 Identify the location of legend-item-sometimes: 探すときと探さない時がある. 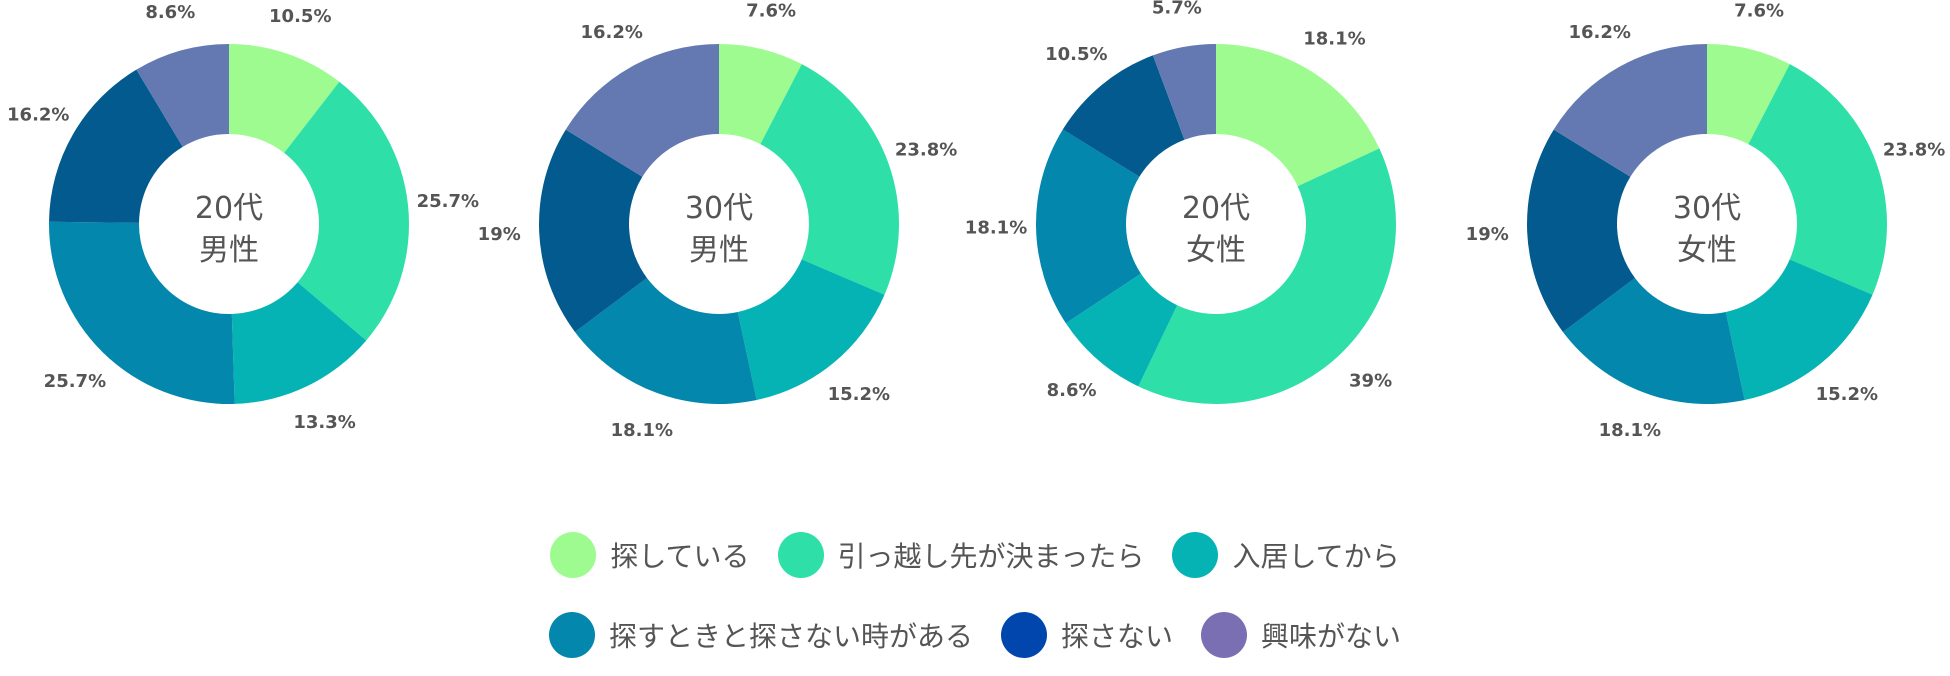
(760, 635).